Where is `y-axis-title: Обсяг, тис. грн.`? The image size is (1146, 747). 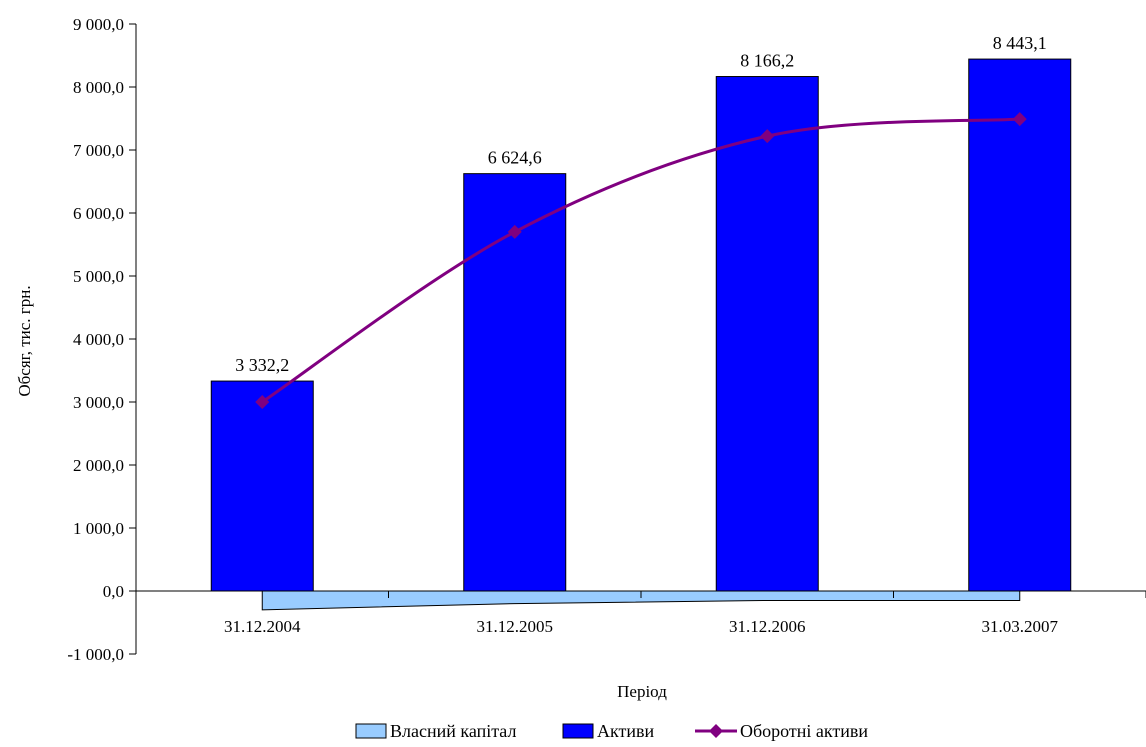 y-axis-title: Обсяг, тис. грн. is located at coordinates (24, 340).